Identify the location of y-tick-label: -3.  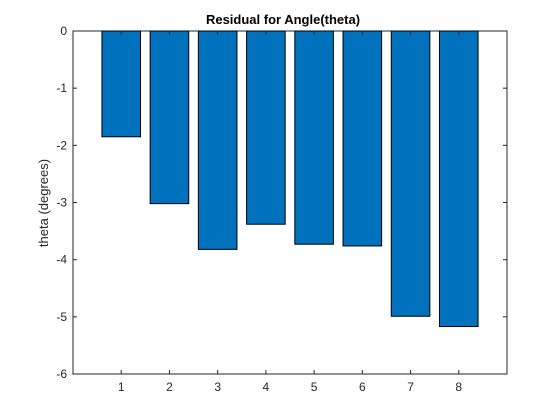
(61, 203).